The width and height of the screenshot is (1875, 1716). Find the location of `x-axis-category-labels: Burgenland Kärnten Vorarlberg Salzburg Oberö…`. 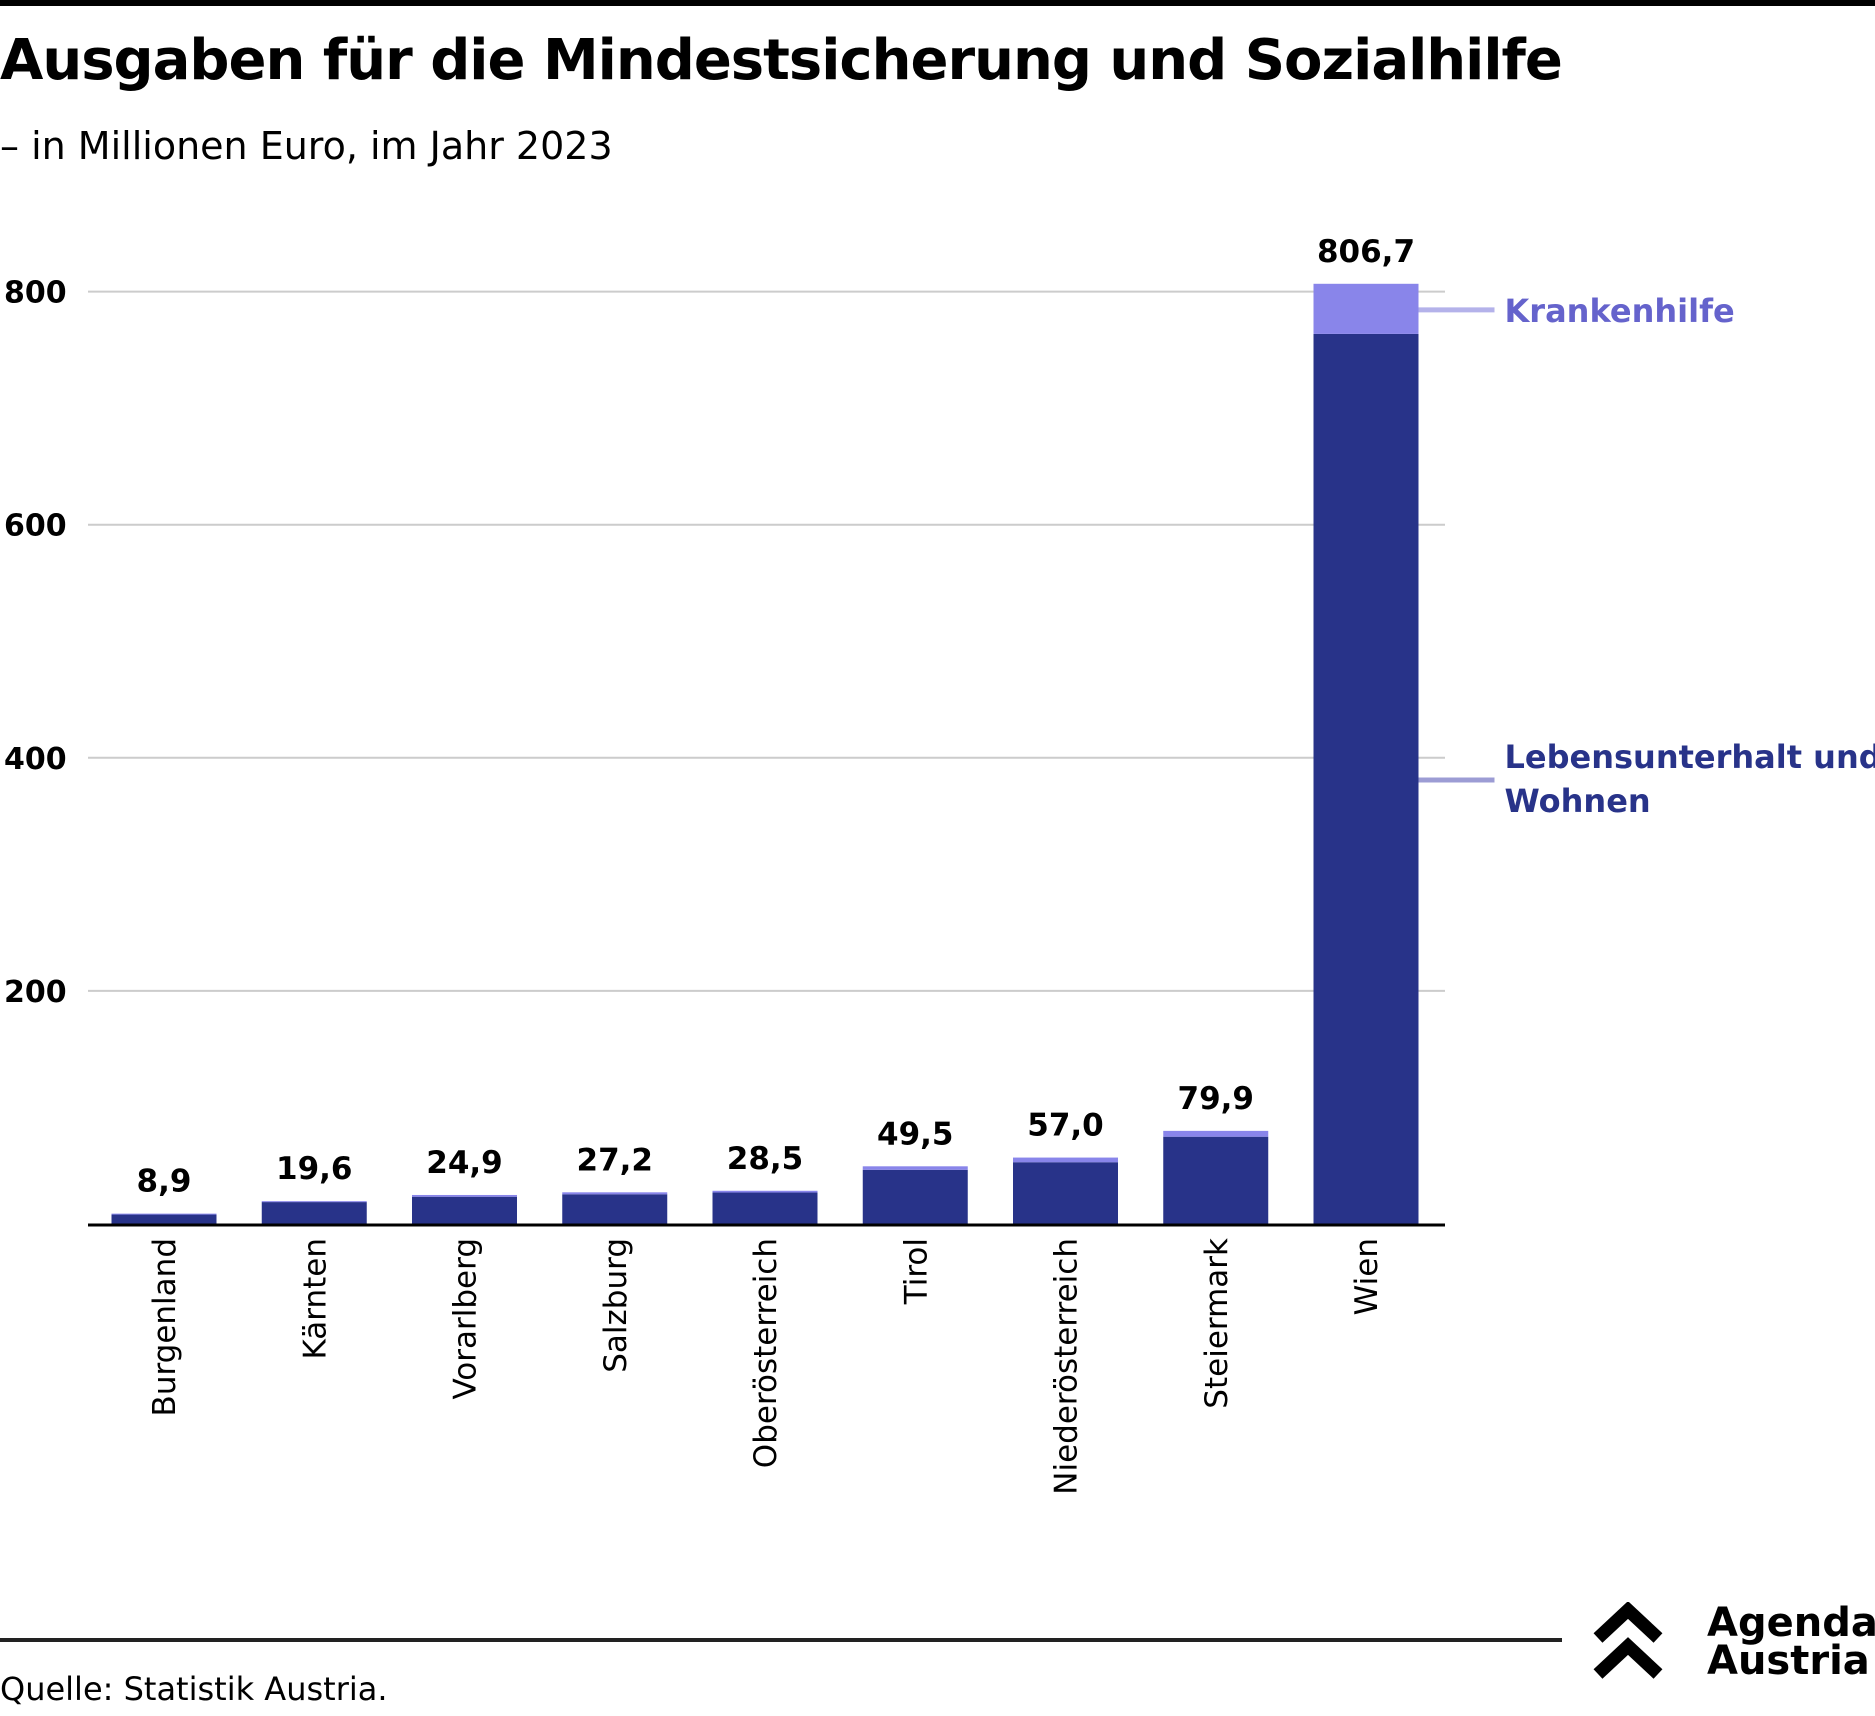

x-axis-category-labels: Burgenland Kärnten Vorarlberg Salzburg Oberö… is located at coordinates (766, 1366).